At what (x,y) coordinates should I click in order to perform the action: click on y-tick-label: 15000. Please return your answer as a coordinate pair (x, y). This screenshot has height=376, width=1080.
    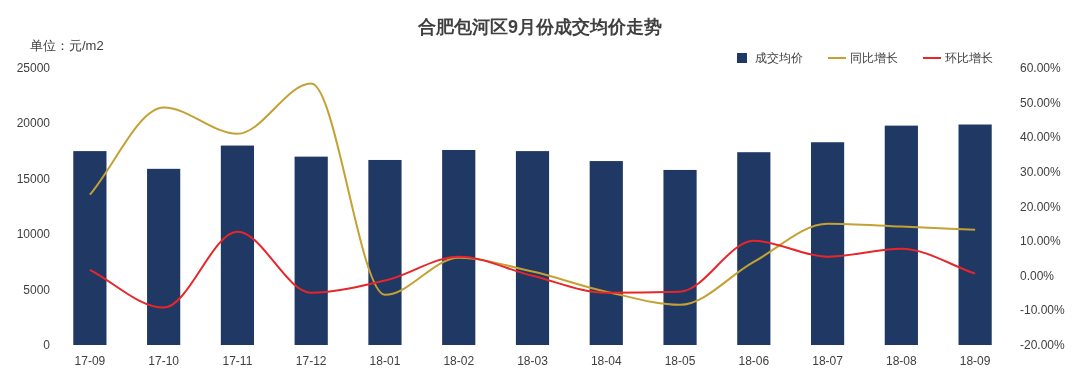
    Looking at the image, I should click on (33, 178).